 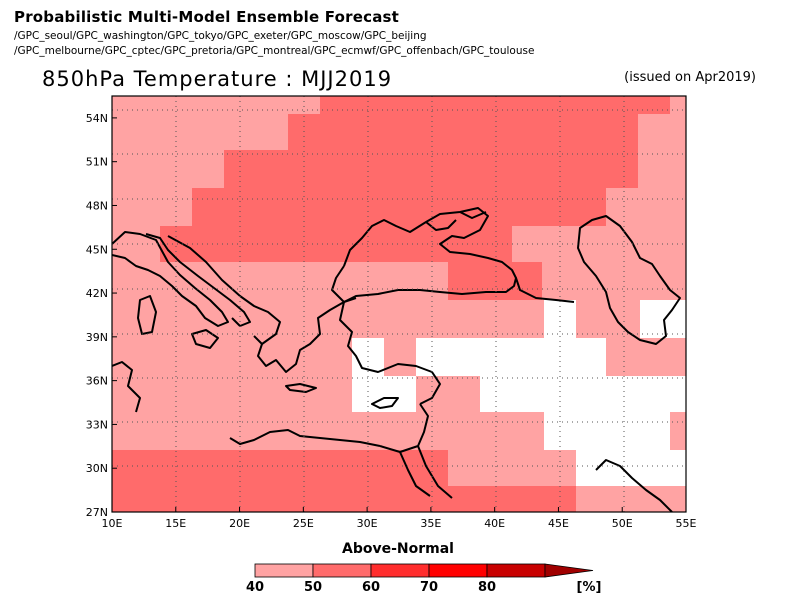 I want to click on y-tick-label: 54N, so click(x=97, y=118).